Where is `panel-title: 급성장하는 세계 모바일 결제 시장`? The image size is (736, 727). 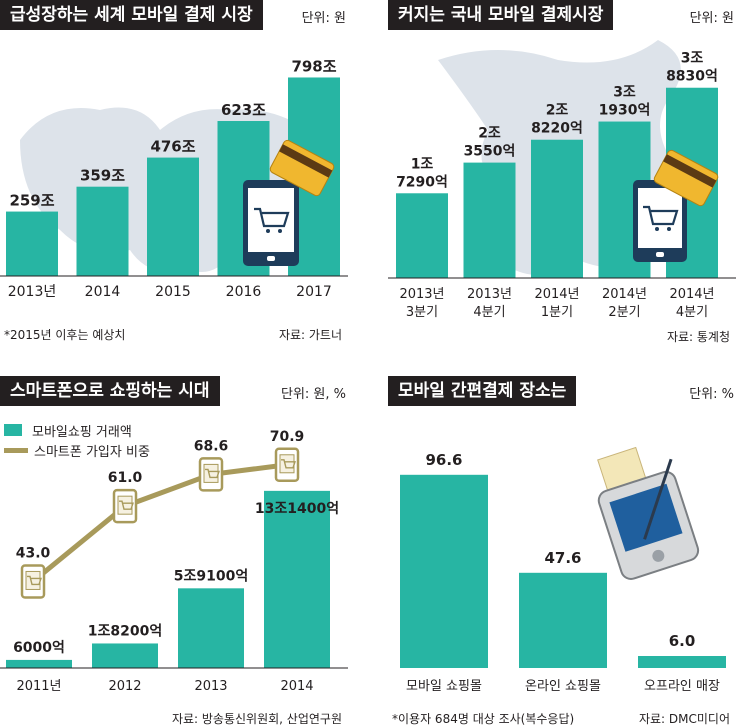
panel-title: 급성장하는 세계 모바일 결제 시장 is located at coordinates (131, 15).